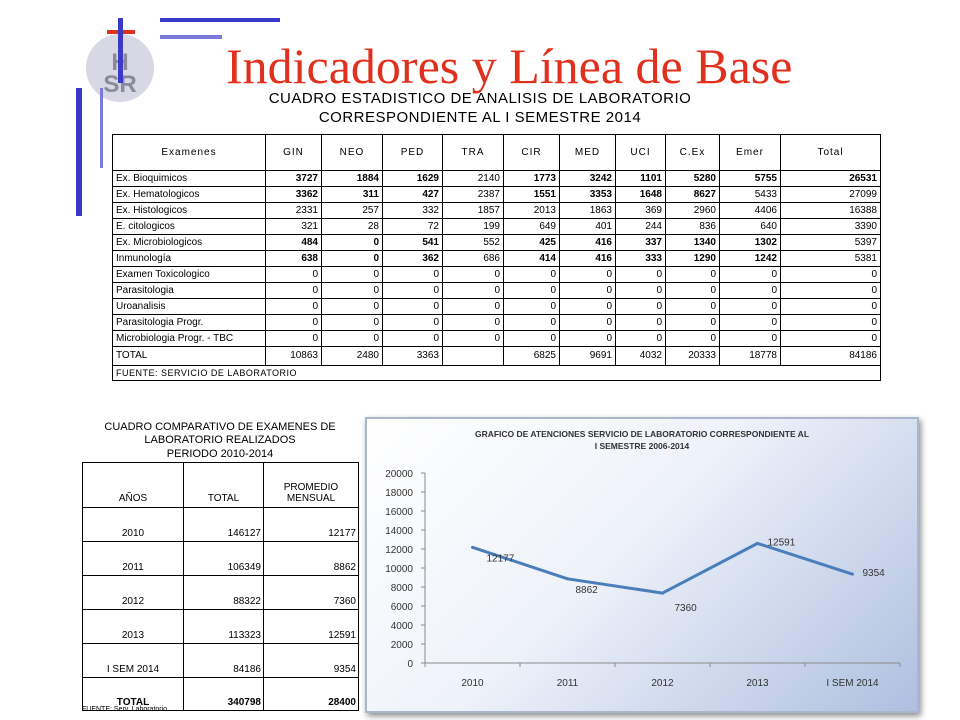  I want to click on year-cell: 2013, so click(133, 626).